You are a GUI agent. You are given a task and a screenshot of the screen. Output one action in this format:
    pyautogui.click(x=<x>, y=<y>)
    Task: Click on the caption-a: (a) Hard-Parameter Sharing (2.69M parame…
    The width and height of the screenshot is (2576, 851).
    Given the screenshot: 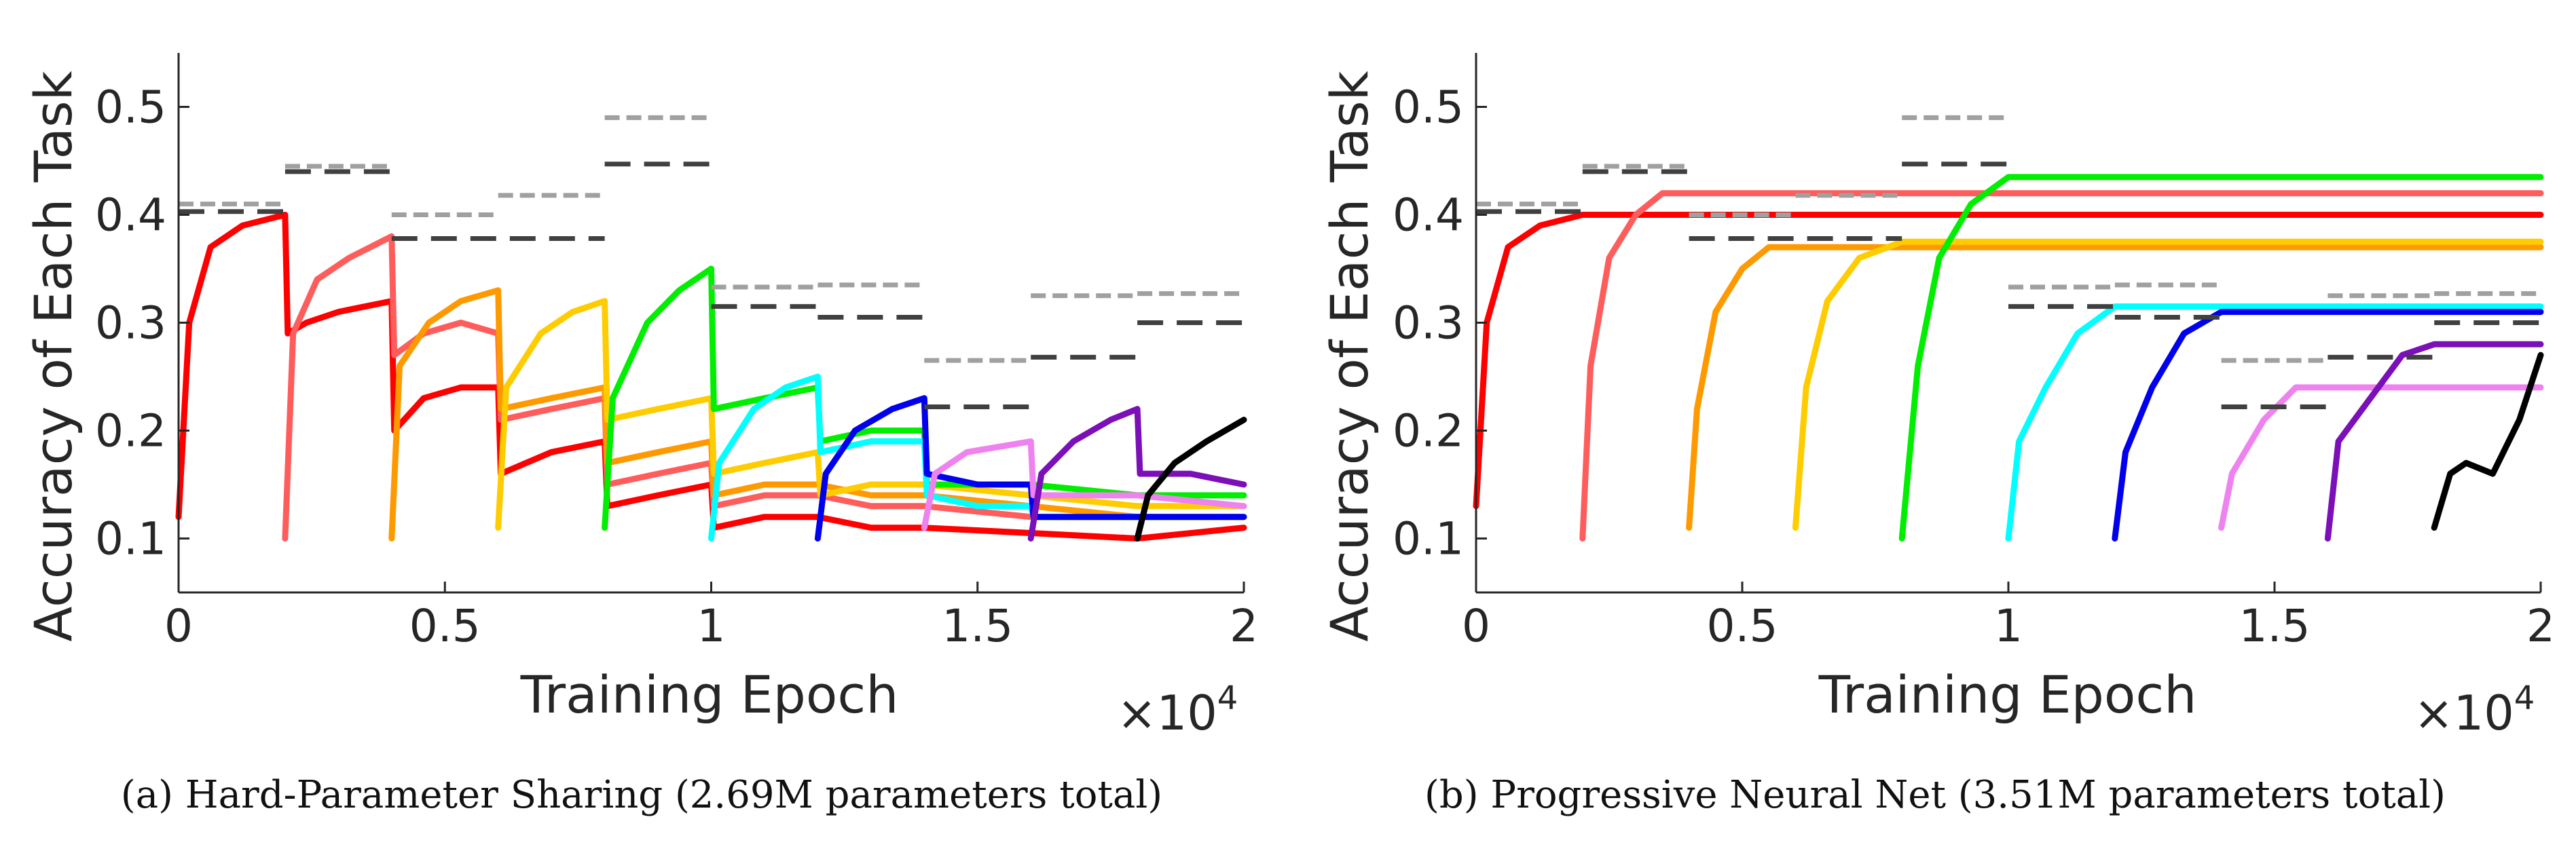 What is the action you would take?
    pyautogui.click(x=641, y=795)
    